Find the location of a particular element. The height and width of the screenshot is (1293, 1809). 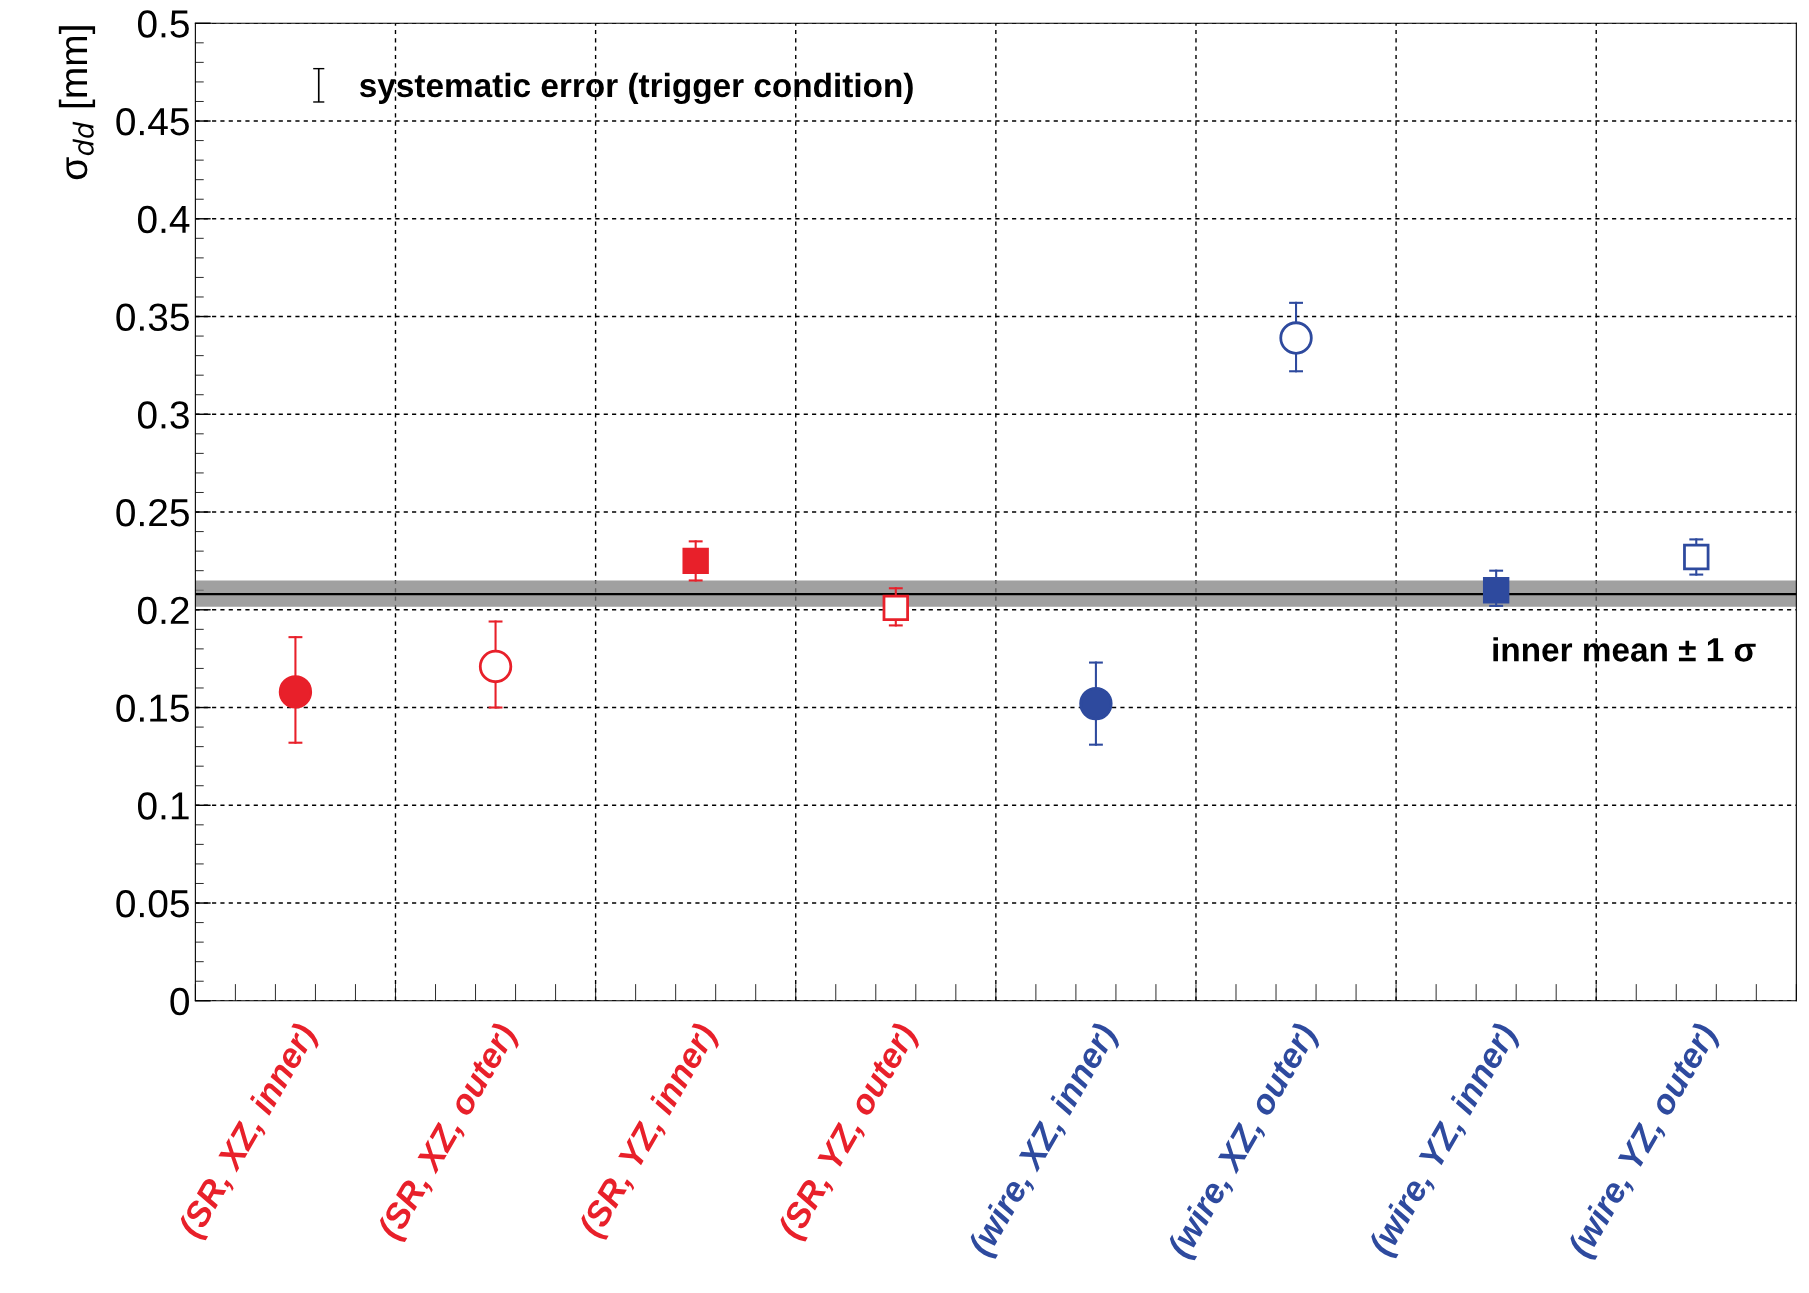

y-tick-label: 0.2 is located at coordinates (163, 610).